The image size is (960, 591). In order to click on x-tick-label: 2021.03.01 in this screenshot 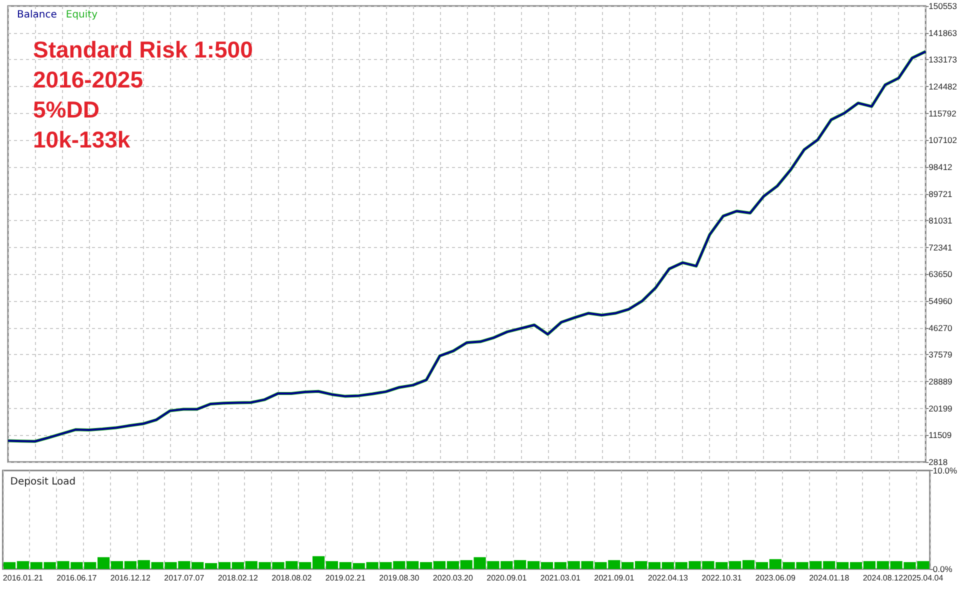, I will do `click(560, 578)`.